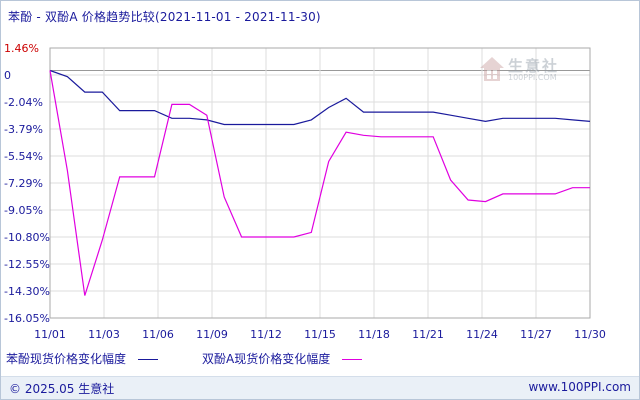 The height and width of the screenshot is (400, 640). Describe the element at coordinates (428, 334) in the screenshot. I see `x-tick-label: 11/21` at that location.